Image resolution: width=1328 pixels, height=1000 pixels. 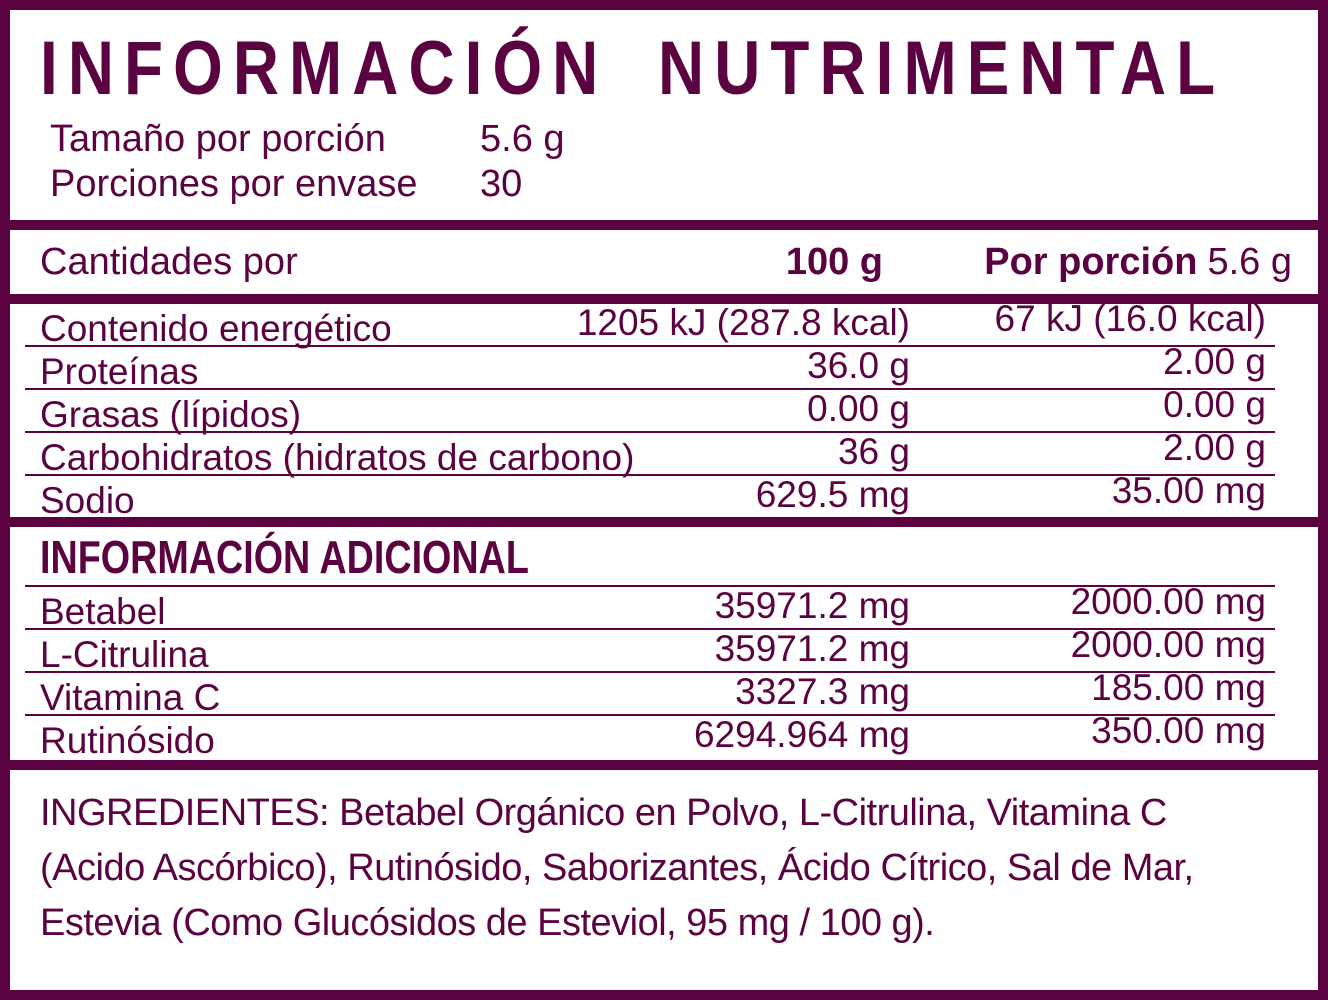 What do you see at coordinates (684, 139) in the screenshot?
I see `serving-size-row: Tamaño por porción 5.6 g` at bounding box center [684, 139].